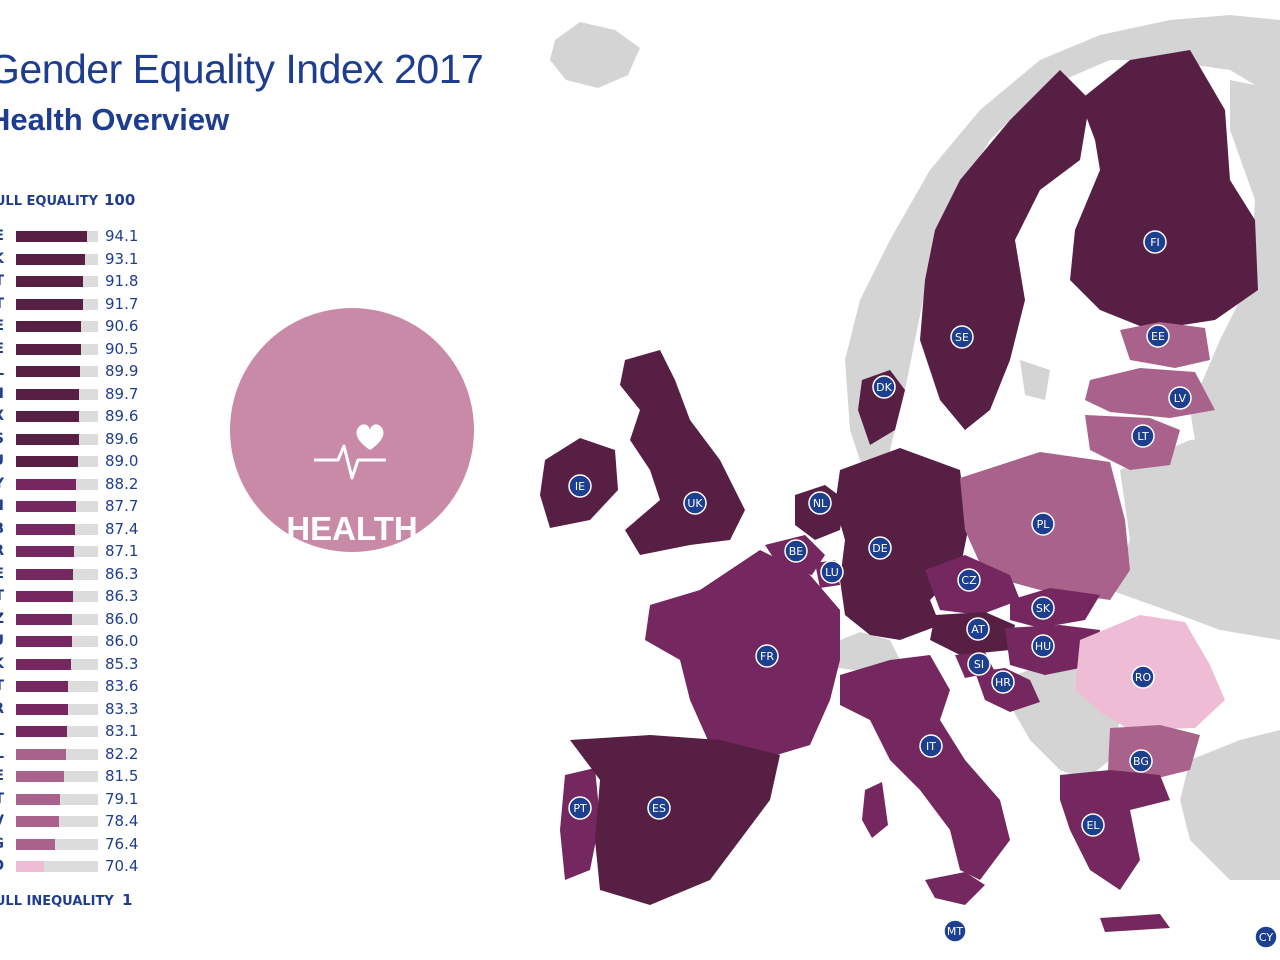 This screenshot has height=960, width=1280. I want to click on bar-row: S 89.6, so click(75, 440).